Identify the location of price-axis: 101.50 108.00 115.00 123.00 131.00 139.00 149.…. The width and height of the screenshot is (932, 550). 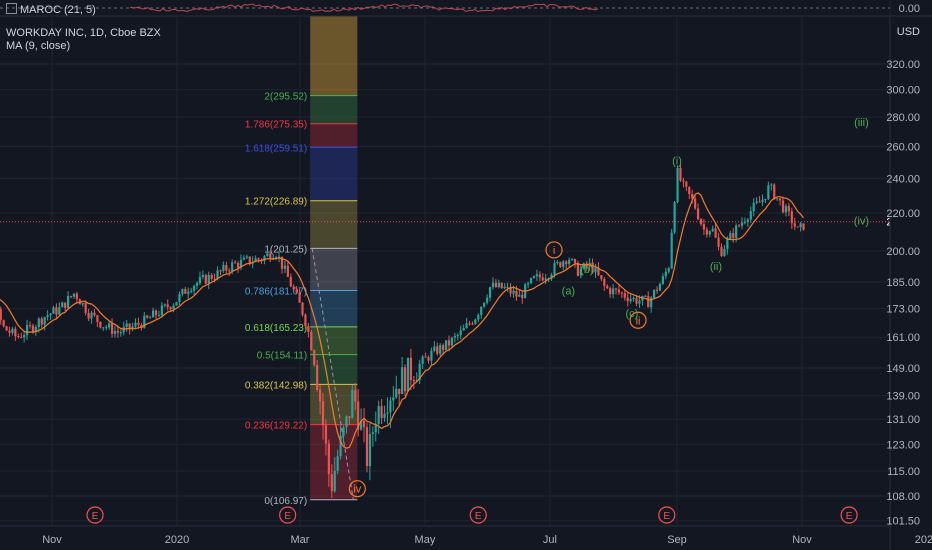
(909, 275).